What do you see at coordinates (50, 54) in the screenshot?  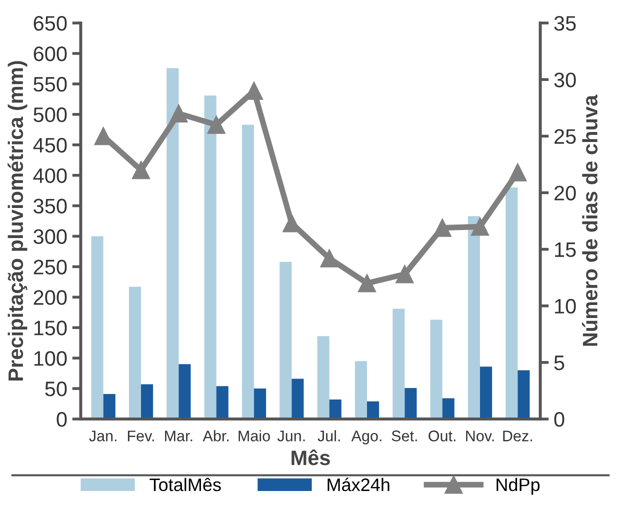 I see `y-tick-label: 600` at bounding box center [50, 54].